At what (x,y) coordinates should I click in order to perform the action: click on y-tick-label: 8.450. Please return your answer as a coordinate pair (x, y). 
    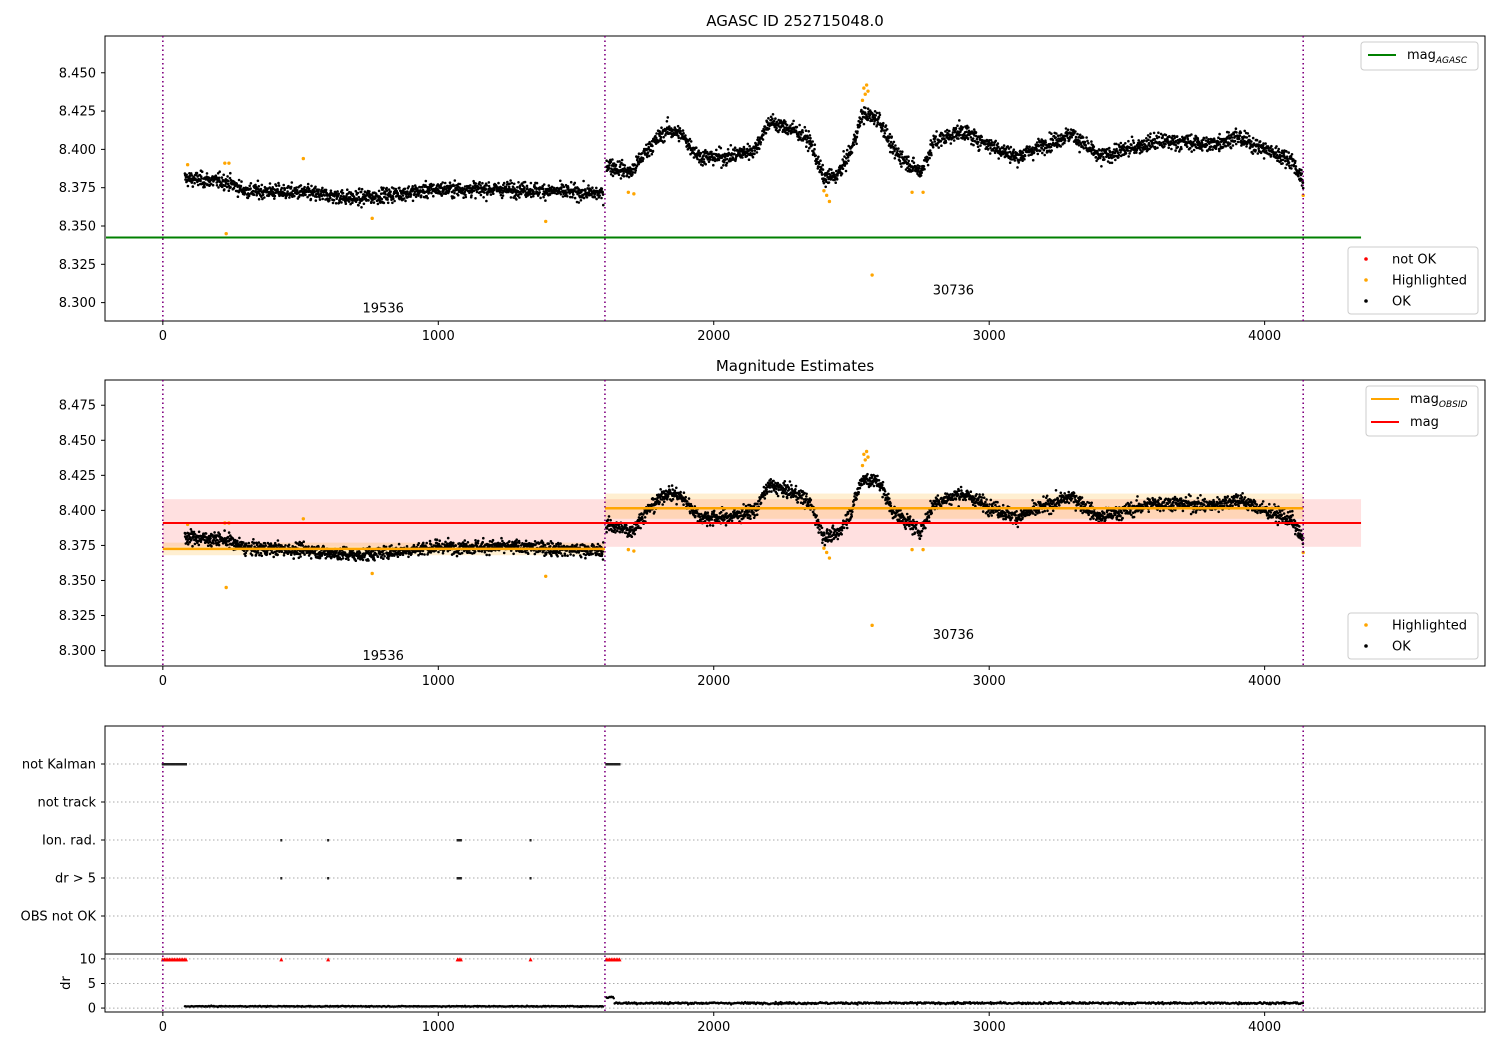
    Looking at the image, I should click on (77, 441).